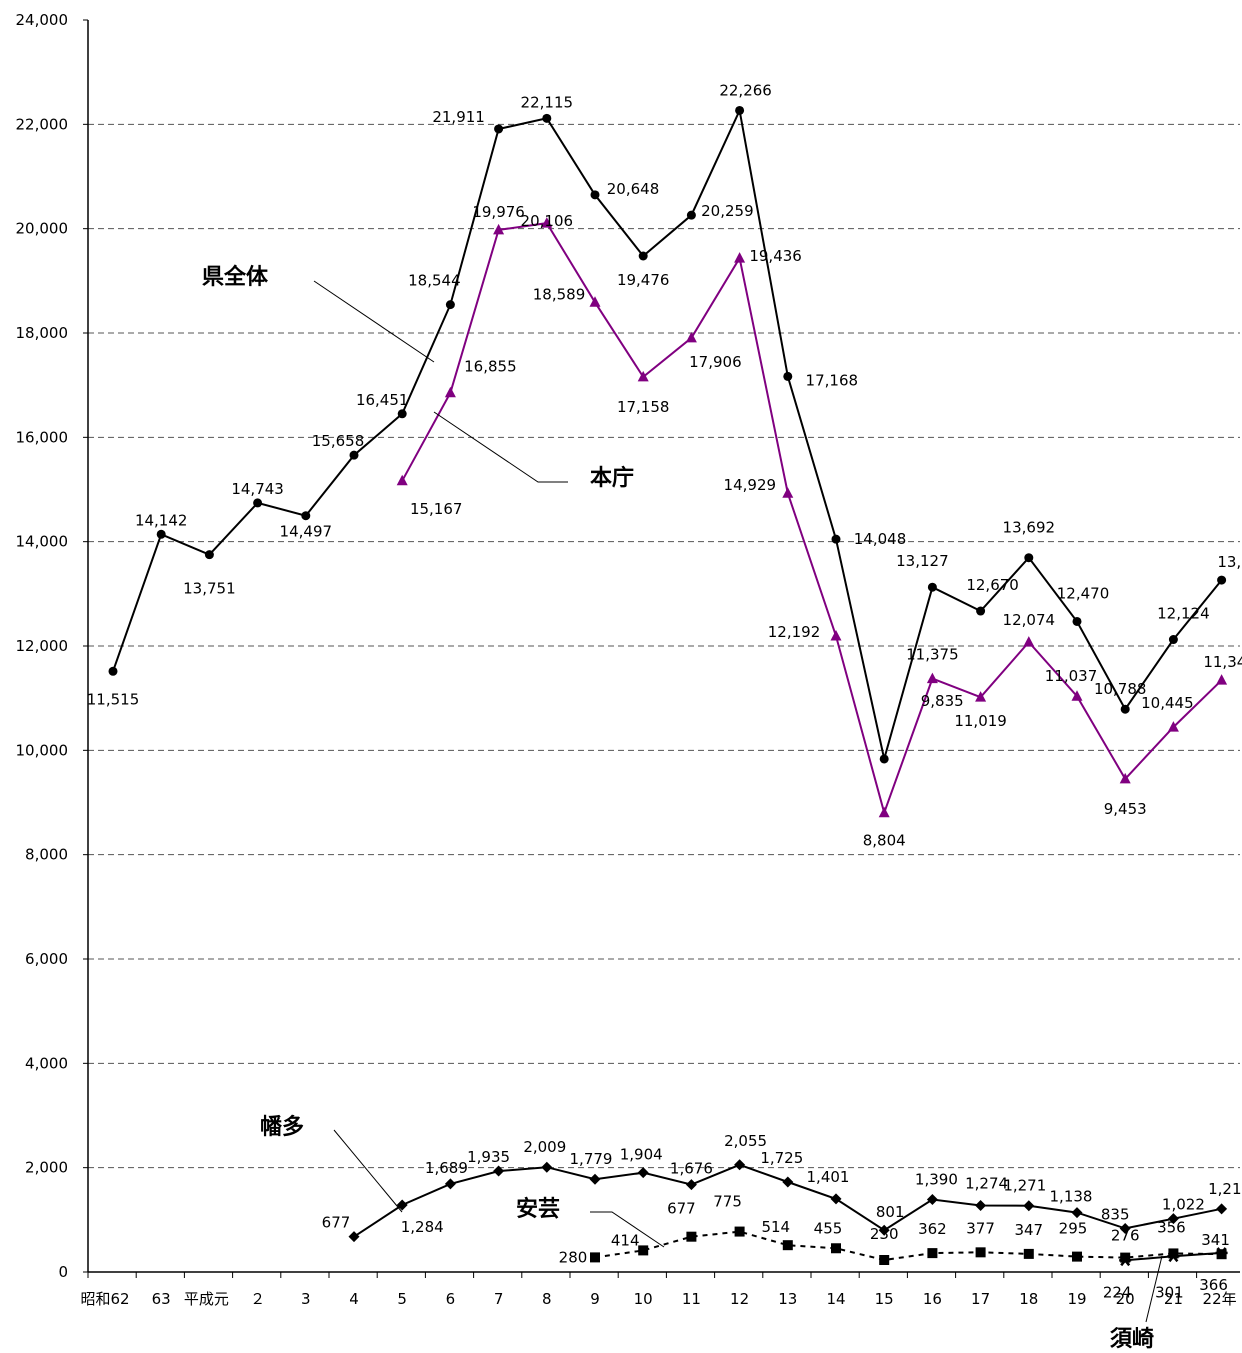 This screenshot has height=1353, width=1242. What do you see at coordinates (544, 1147) in the screenshot?
I see `data-label: 2,009` at bounding box center [544, 1147].